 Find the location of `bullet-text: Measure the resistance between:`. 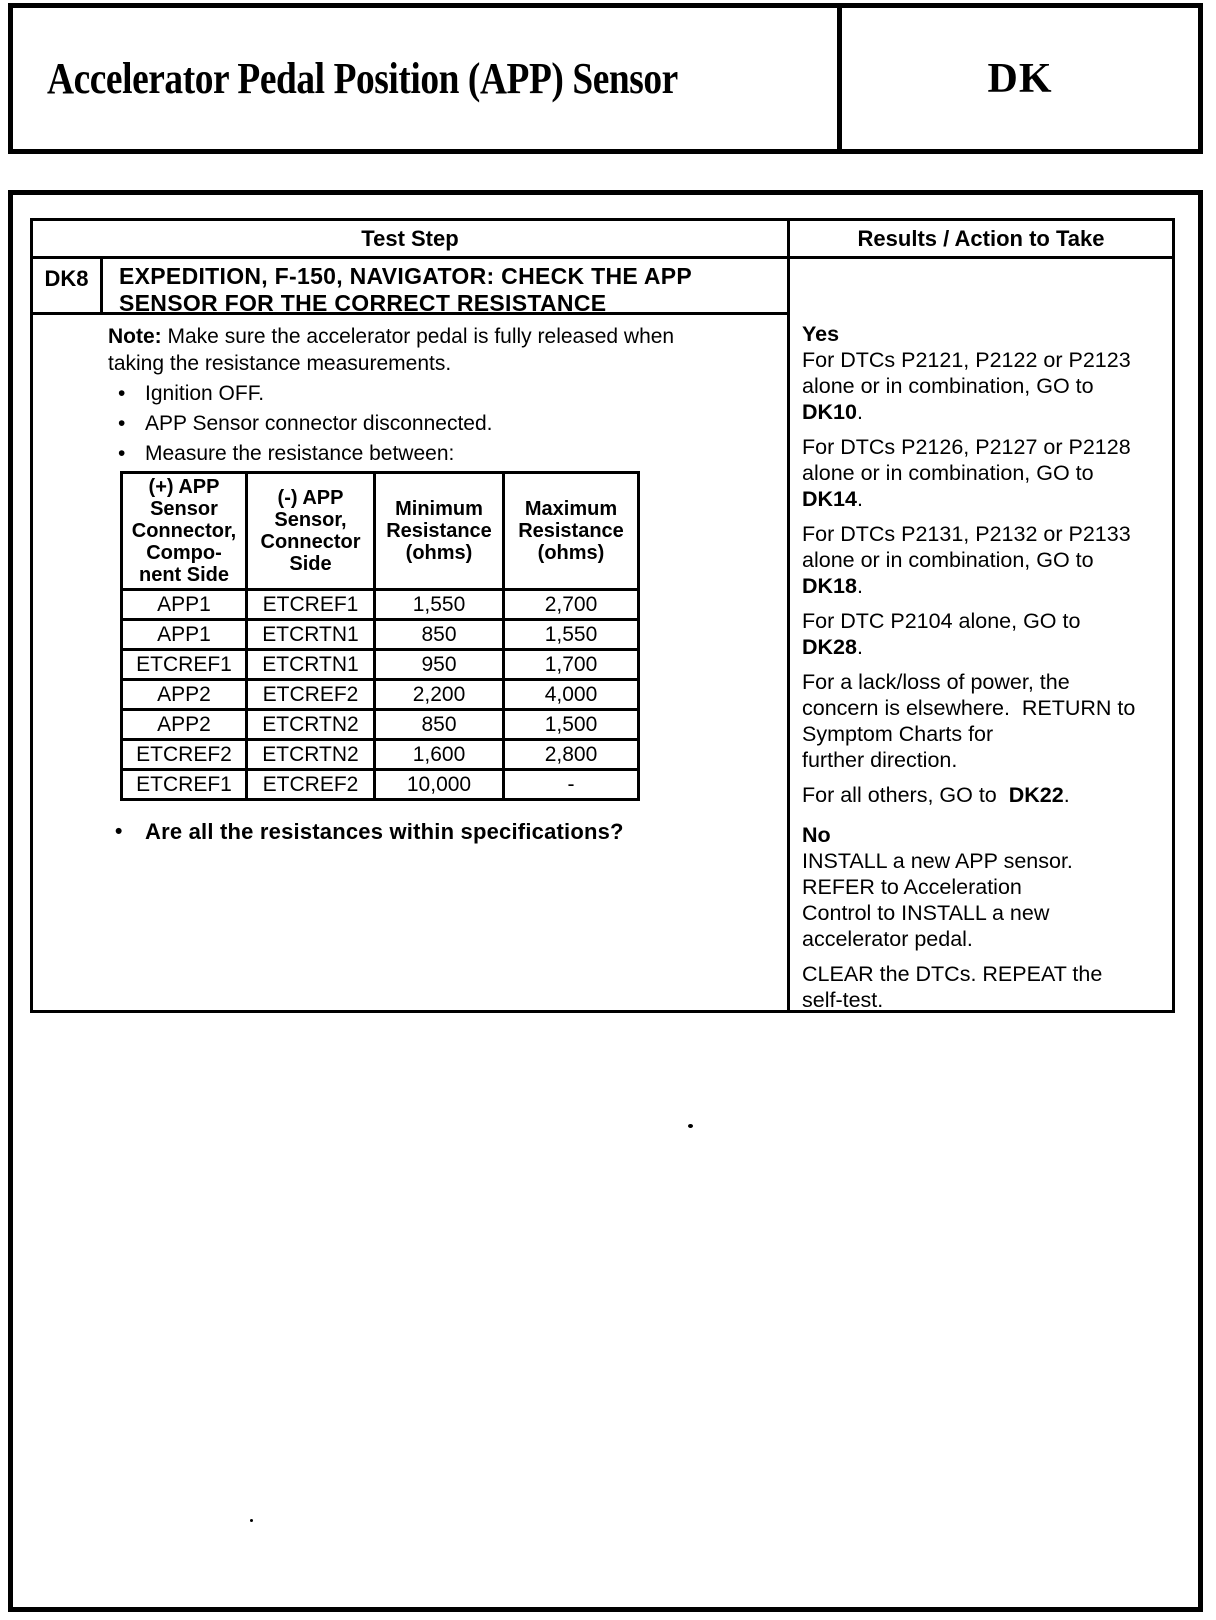

bullet-text: Measure the resistance between: is located at coordinates (300, 453).